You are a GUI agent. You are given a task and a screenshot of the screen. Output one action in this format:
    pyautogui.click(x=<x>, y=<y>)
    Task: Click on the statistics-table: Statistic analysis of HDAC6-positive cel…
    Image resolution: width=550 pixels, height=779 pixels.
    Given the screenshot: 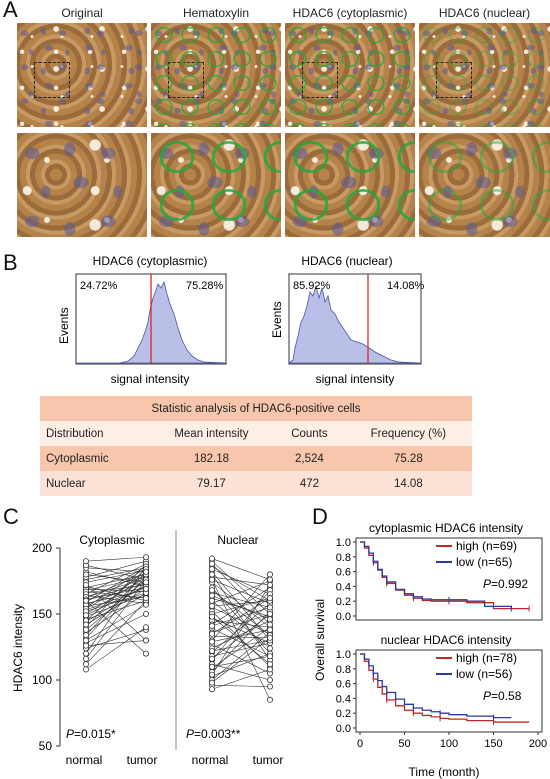 What is the action you would take?
    pyautogui.click(x=256, y=446)
    